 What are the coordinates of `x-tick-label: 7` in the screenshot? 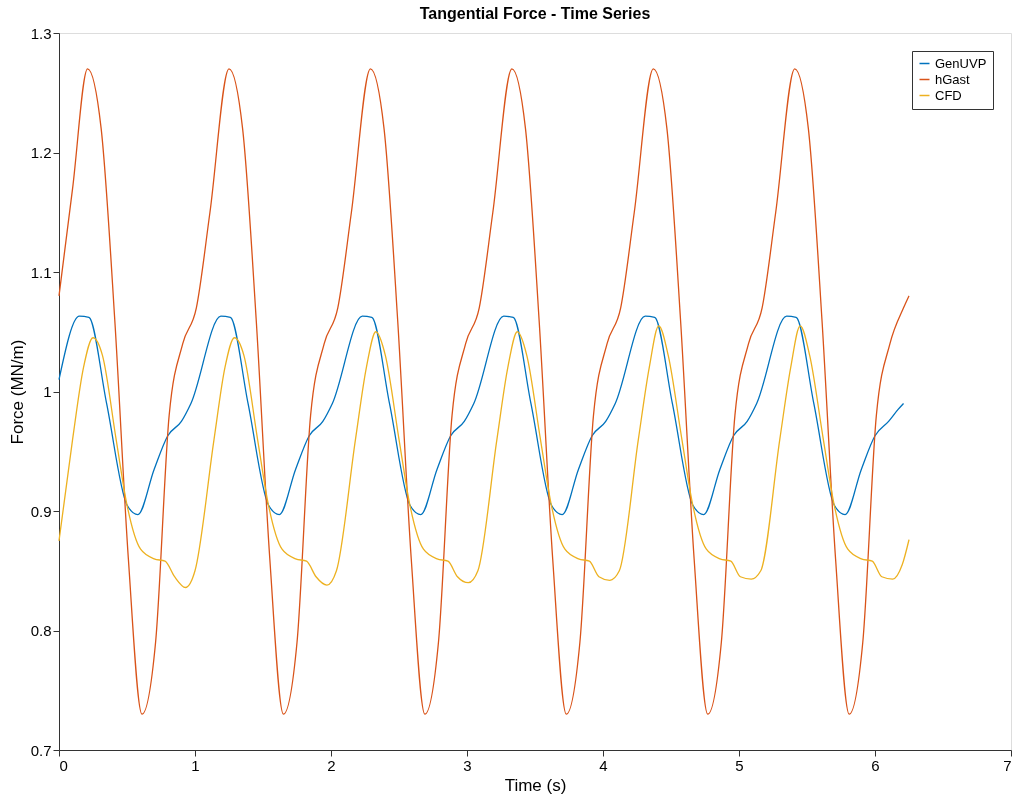 It's located at (1007, 765).